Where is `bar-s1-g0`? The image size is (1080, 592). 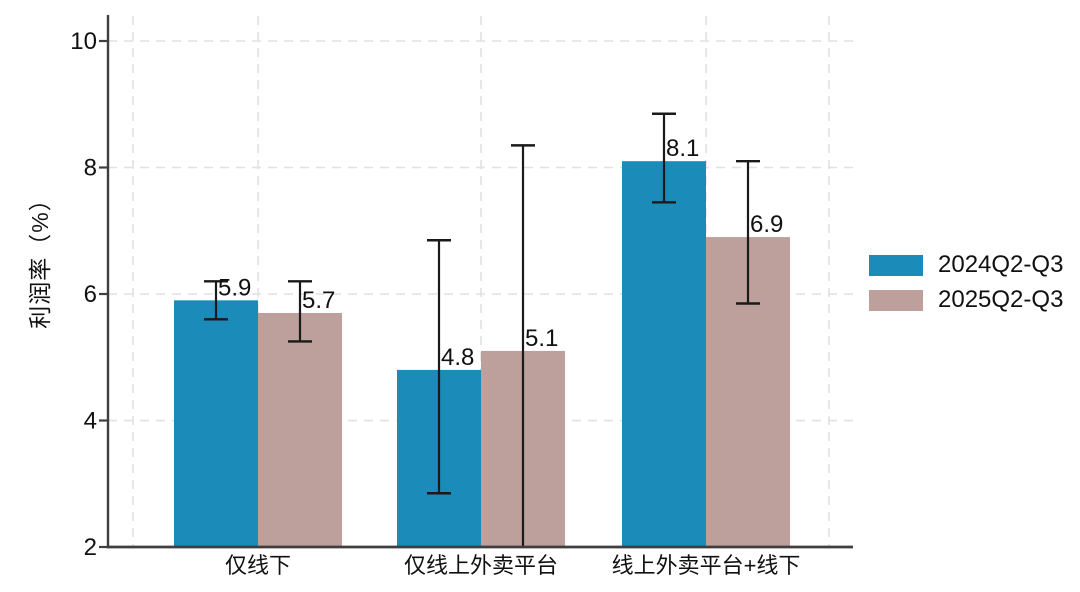 bar-s1-g0 is located at coordinates (300, 429).